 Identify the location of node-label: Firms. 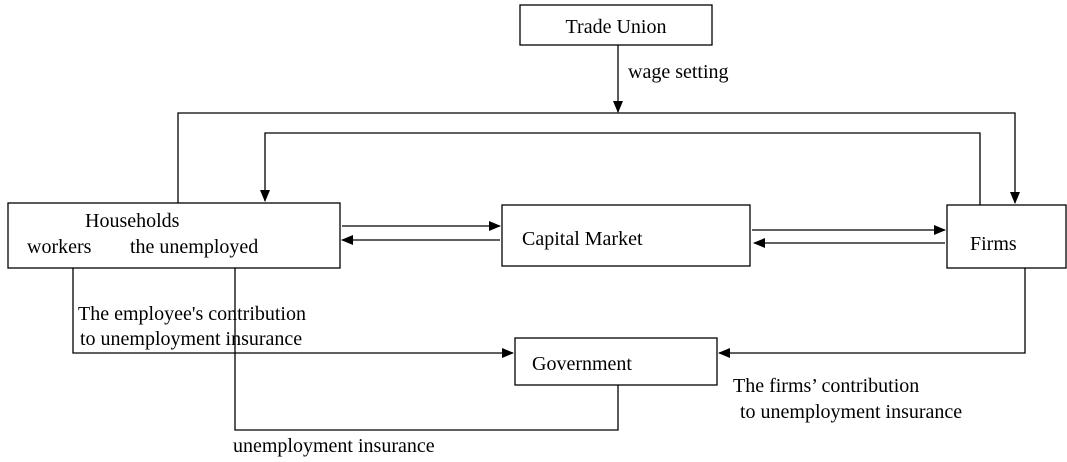
(993, 244).